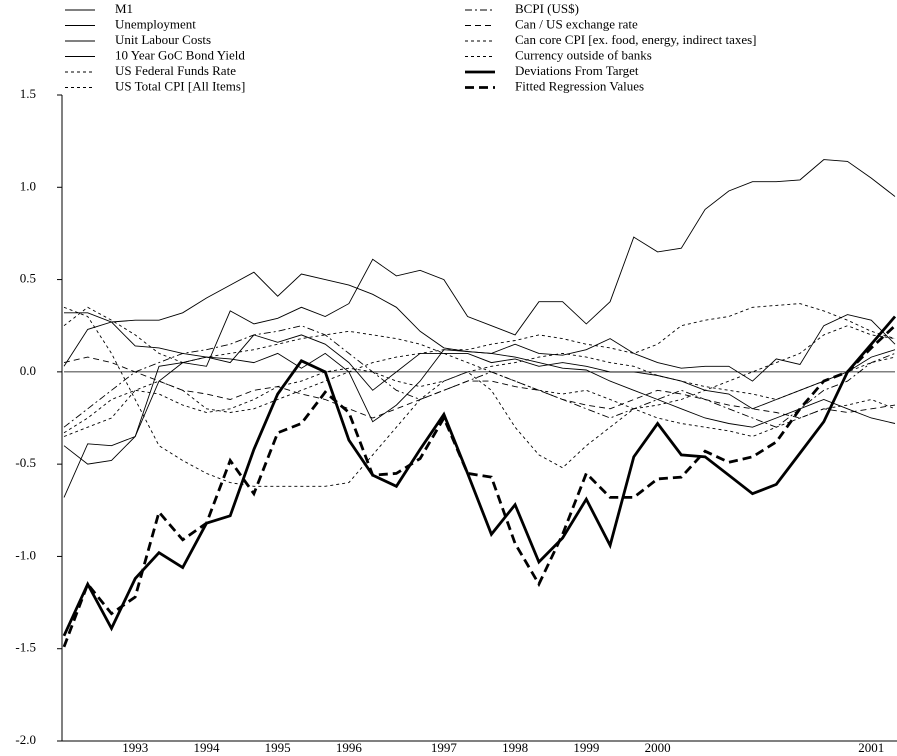  What do you see at coordinates (658, 747) in the screenshot?
I see `x-tick-label: 2000` at bounding box center [658, 747].